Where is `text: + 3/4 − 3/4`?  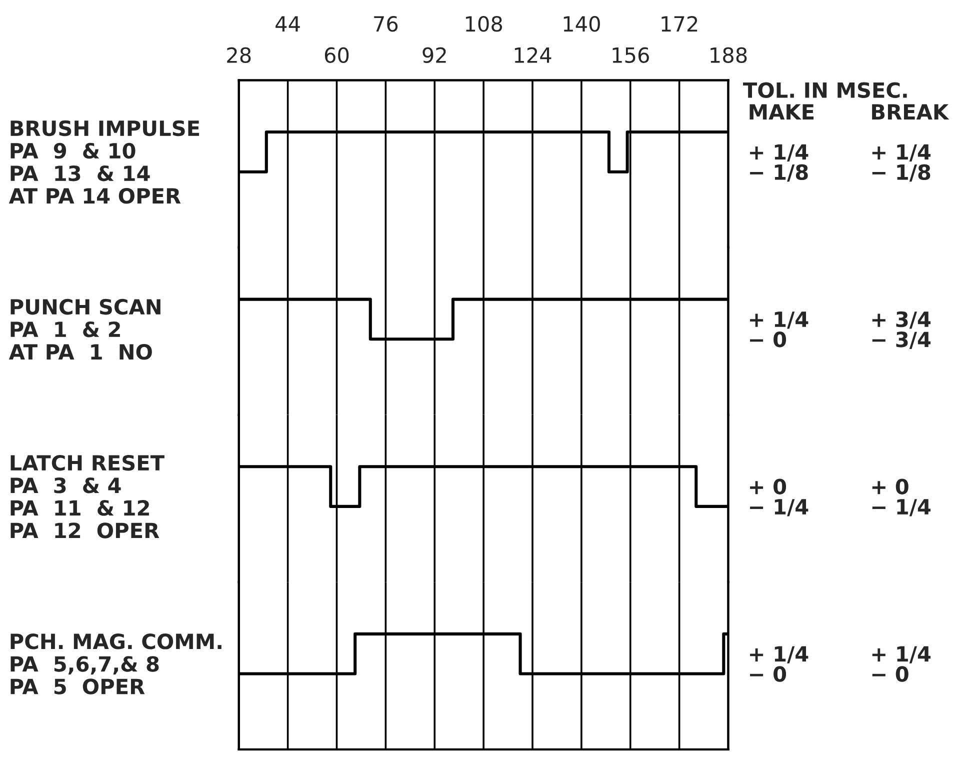 text: + 3/4 − 3/4 is located at coordinates (901, 330).